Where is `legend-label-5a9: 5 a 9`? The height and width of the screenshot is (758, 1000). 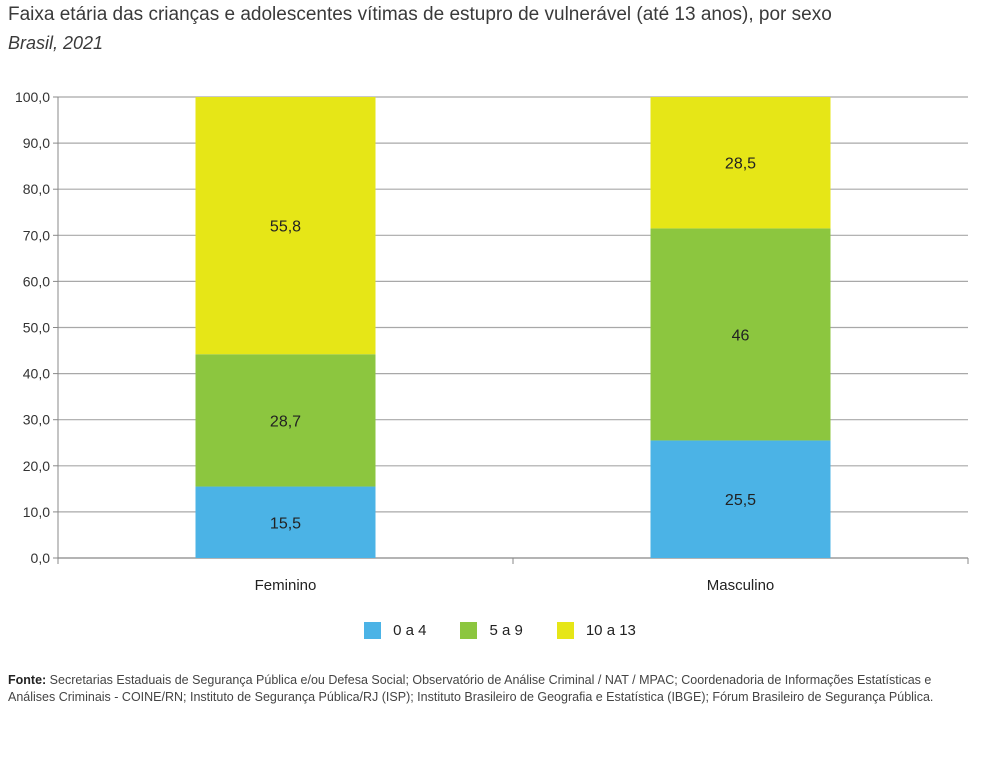
legend-label-5a9: 5 a 9 is located at coordinates (506, 630).